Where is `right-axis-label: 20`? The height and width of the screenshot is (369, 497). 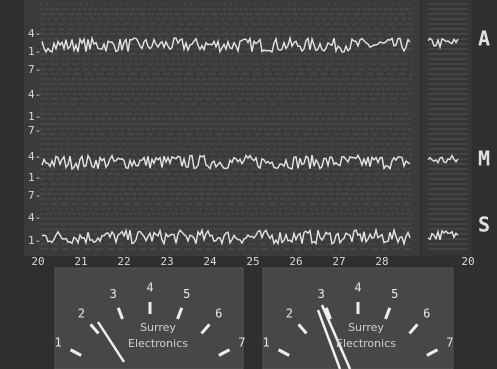 right-axis-label: 20 is located at coordinates (467, 261).